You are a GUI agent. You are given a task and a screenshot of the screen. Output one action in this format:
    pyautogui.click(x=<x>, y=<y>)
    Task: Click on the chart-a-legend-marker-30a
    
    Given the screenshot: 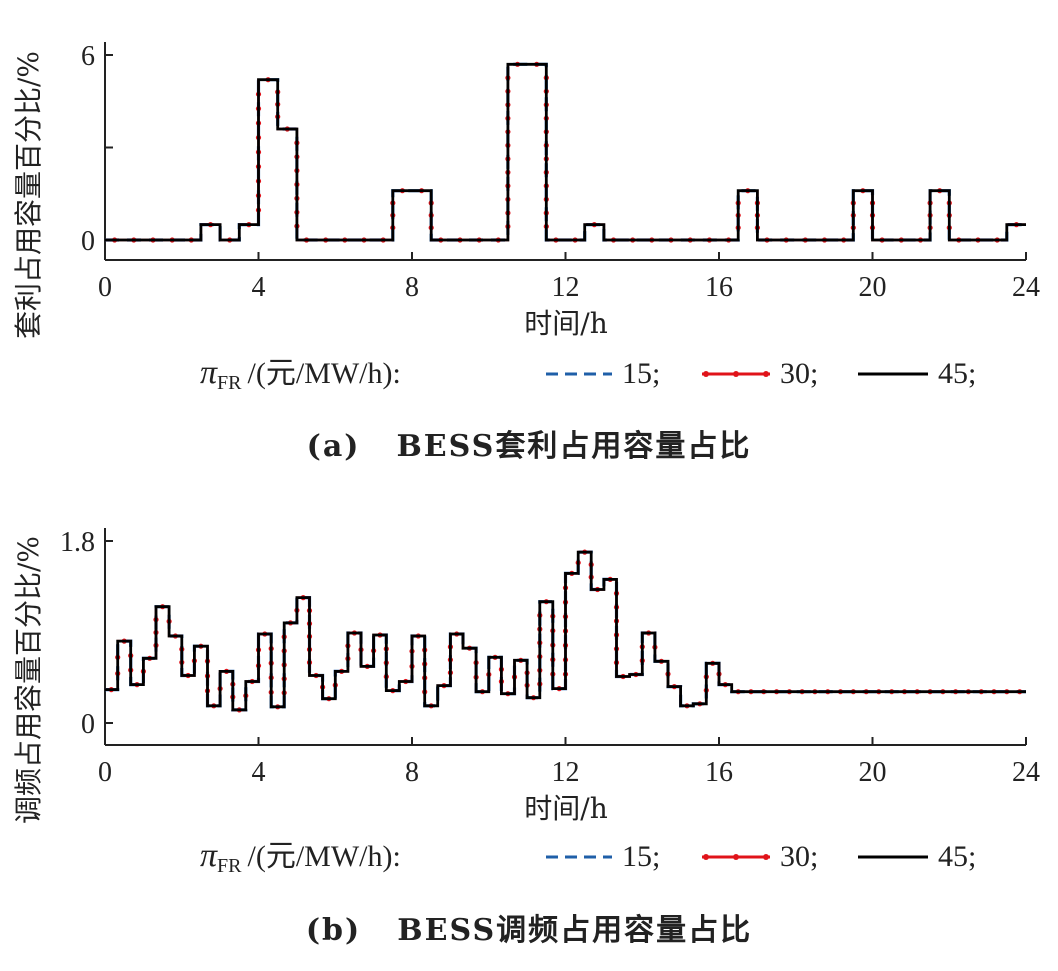 What is the action you would take?
    pyautogui.click(x=706, y=374)
    